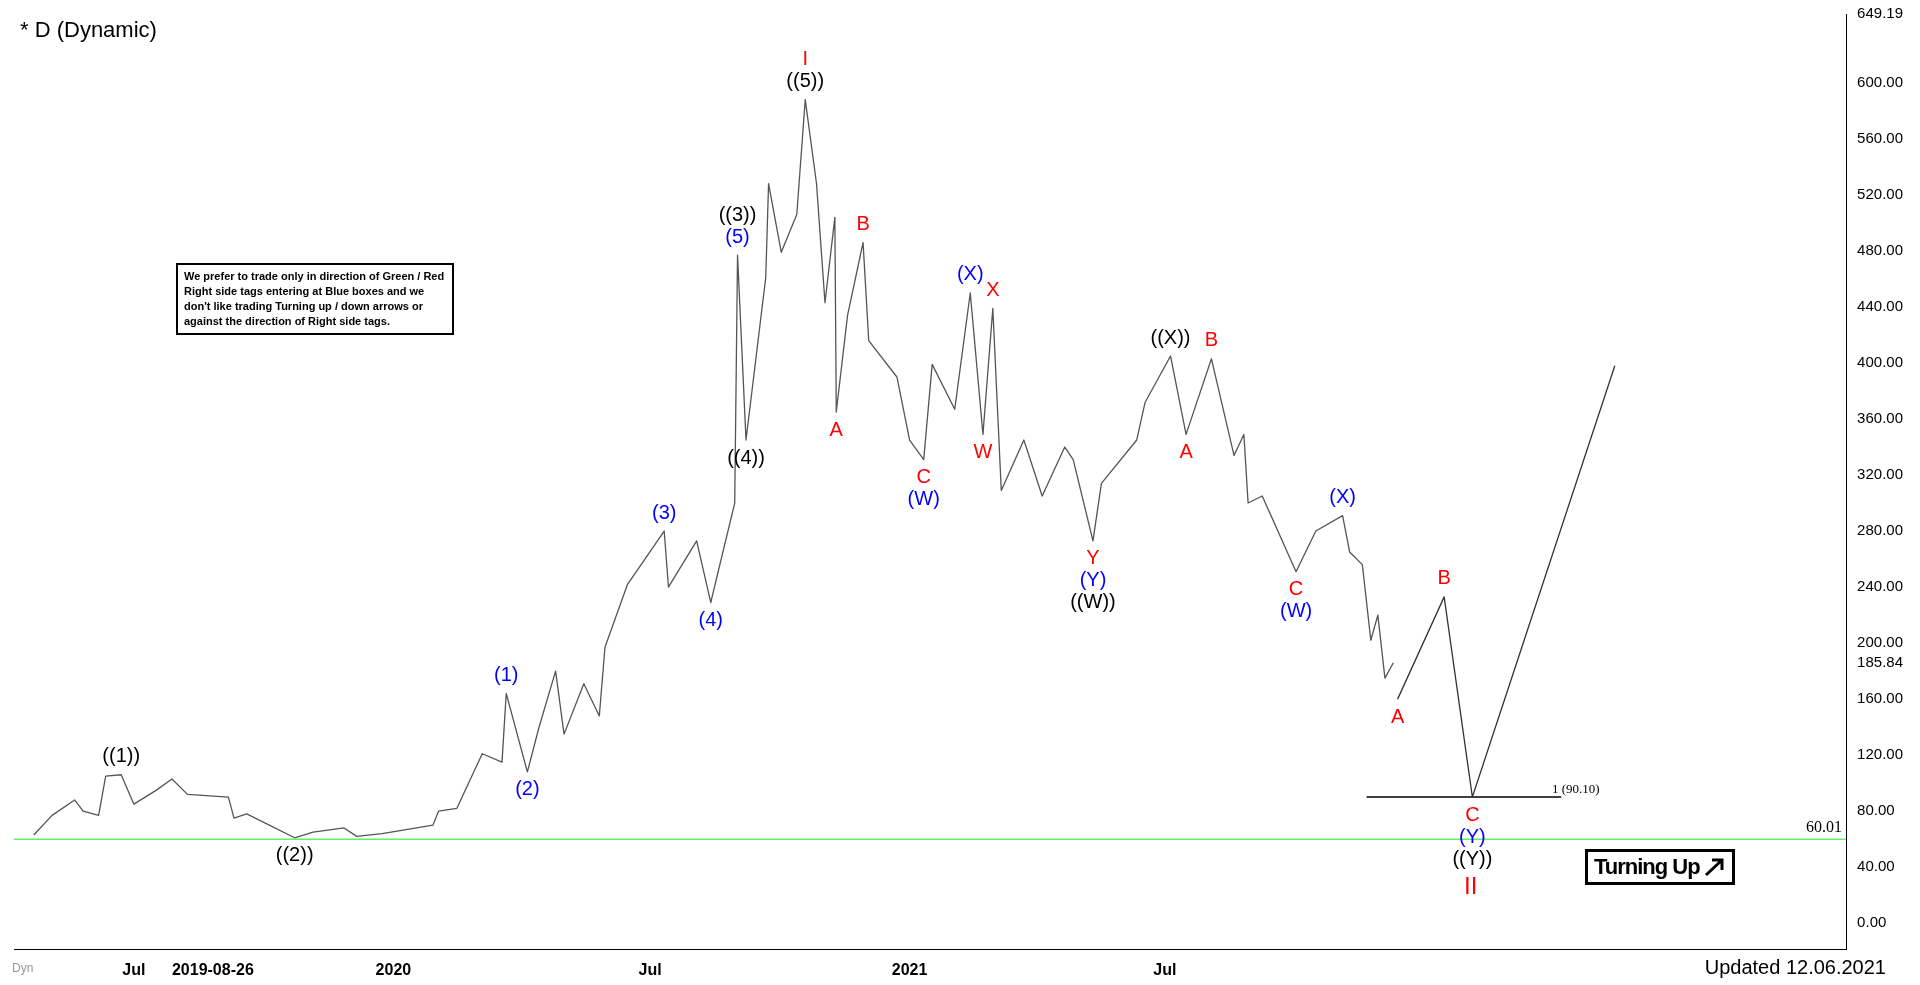 The height and width of the screenshot is (985, 1920). Describe the element at coordinates (1576, 788) in the screenshot. I see `annotation: 1 (90.10)` at that location.